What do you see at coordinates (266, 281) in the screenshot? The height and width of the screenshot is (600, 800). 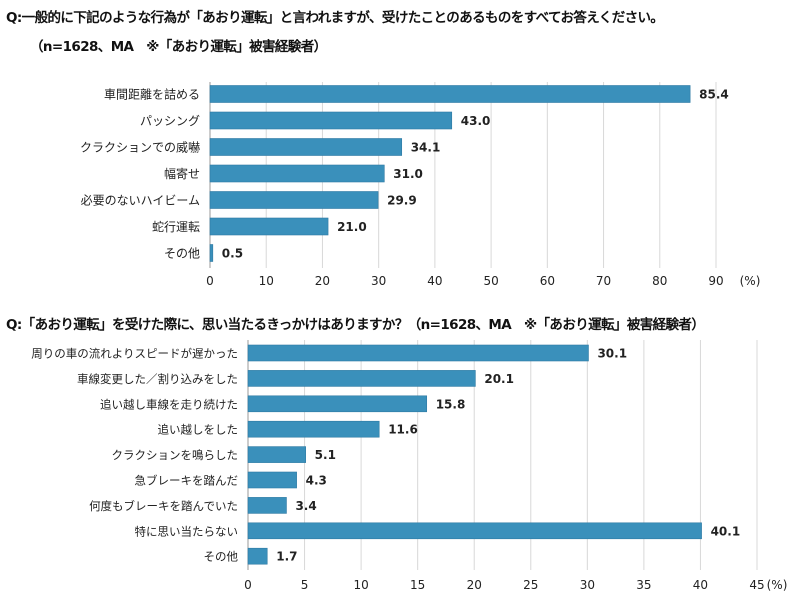 I see `chart1-x-tick-label: 10` at bounding box center [266, 281].